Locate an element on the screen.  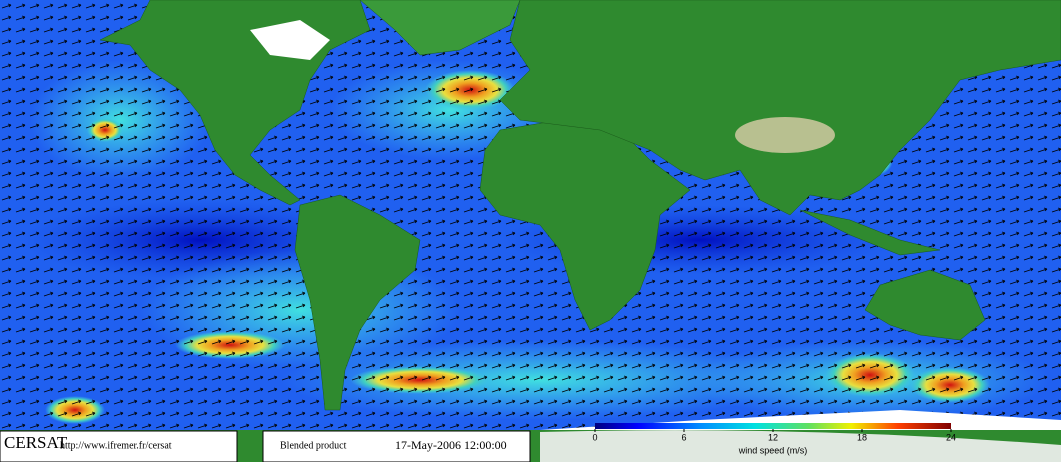
colorbar-tick-label: 18 is located at coordinates (862, 437).